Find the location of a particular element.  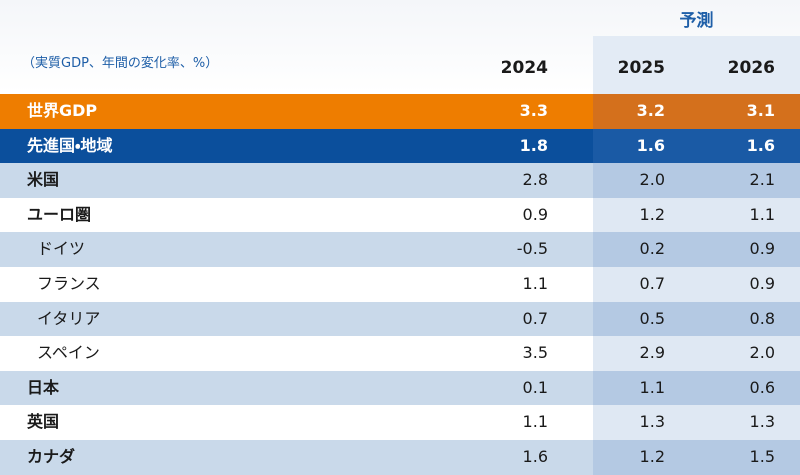

row-label: スペイン is located at coordinates (68, 353).